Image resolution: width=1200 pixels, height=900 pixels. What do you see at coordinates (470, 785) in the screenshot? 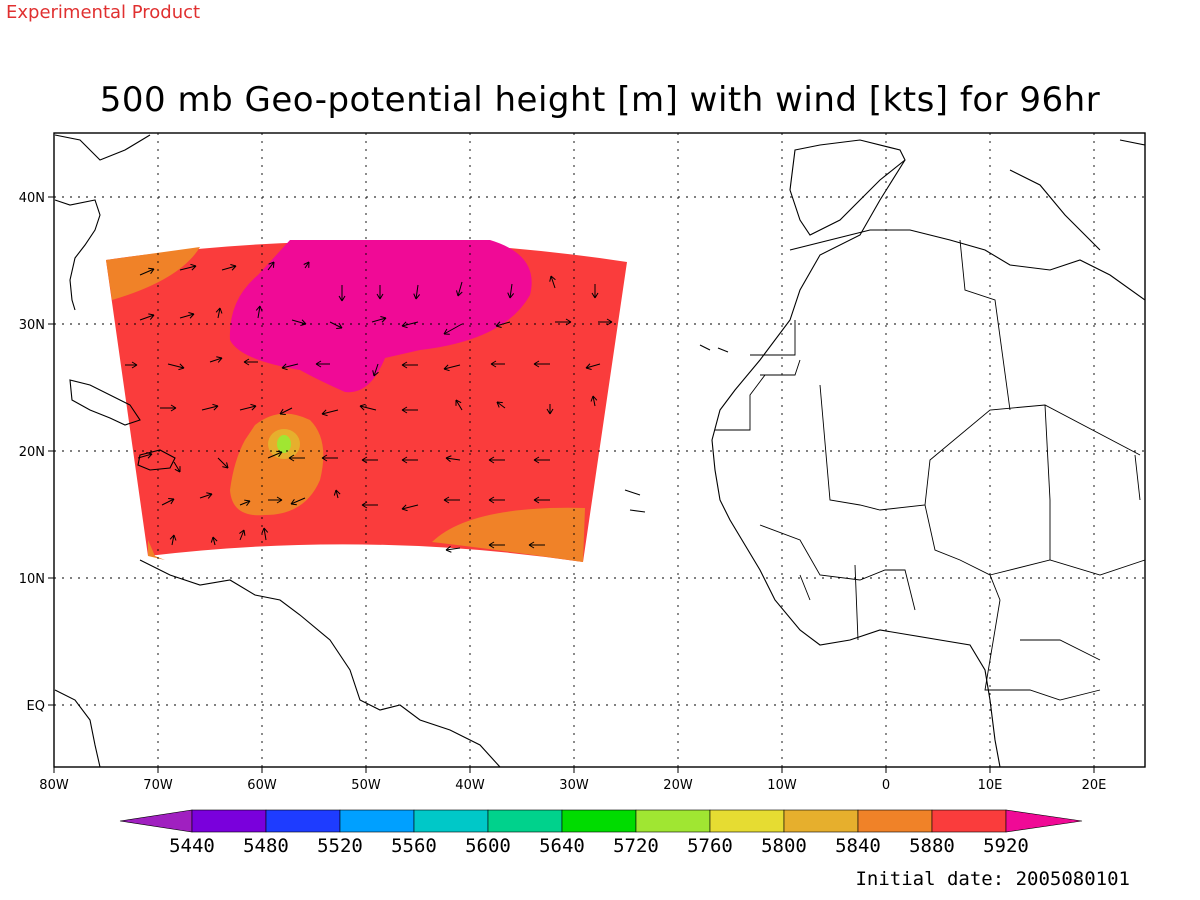
I see `lon-tick-label: 40W` at bounding box center [470, 785].